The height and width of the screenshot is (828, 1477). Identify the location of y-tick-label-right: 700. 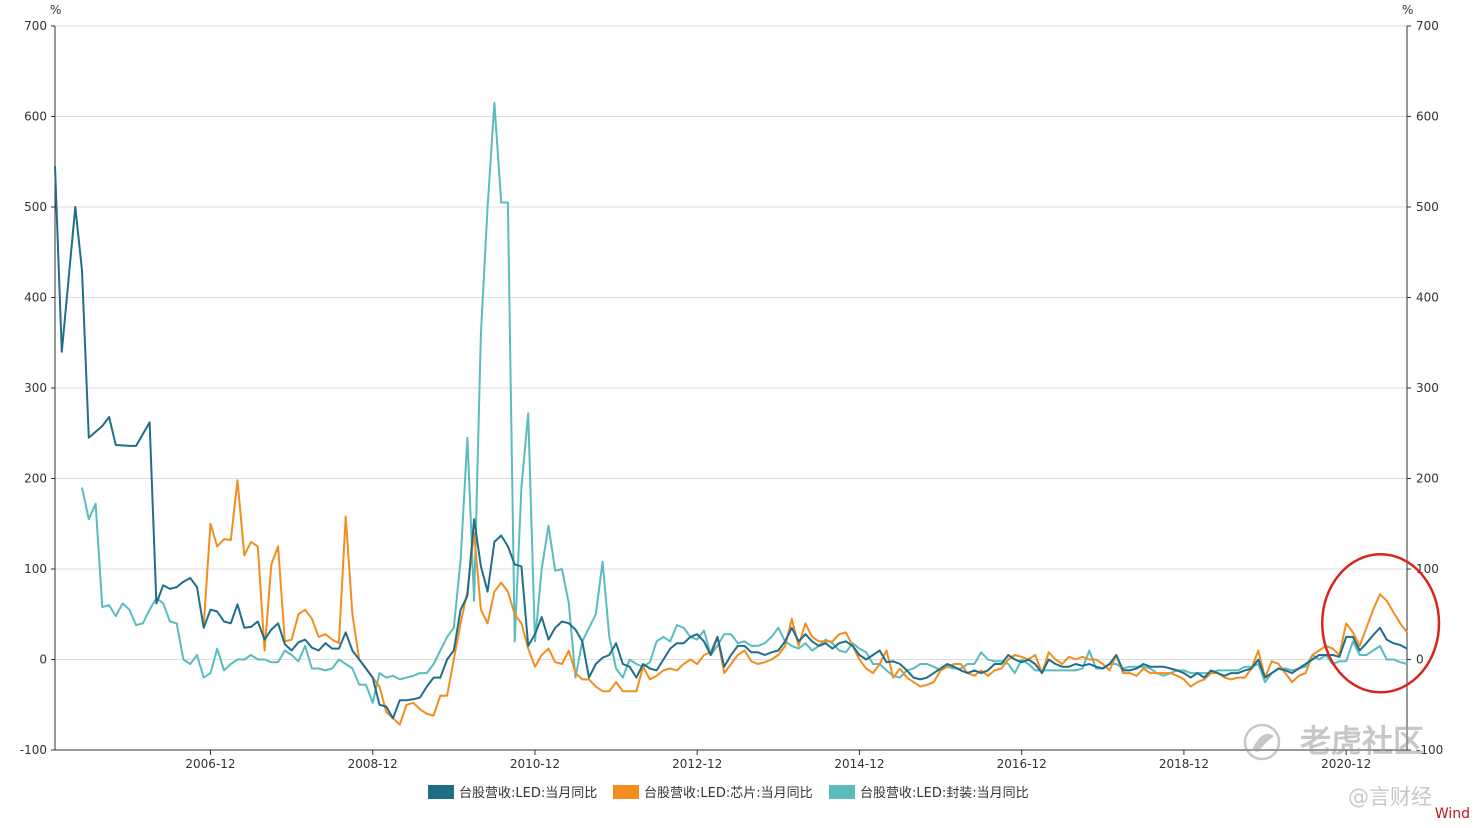
(1427, 26).